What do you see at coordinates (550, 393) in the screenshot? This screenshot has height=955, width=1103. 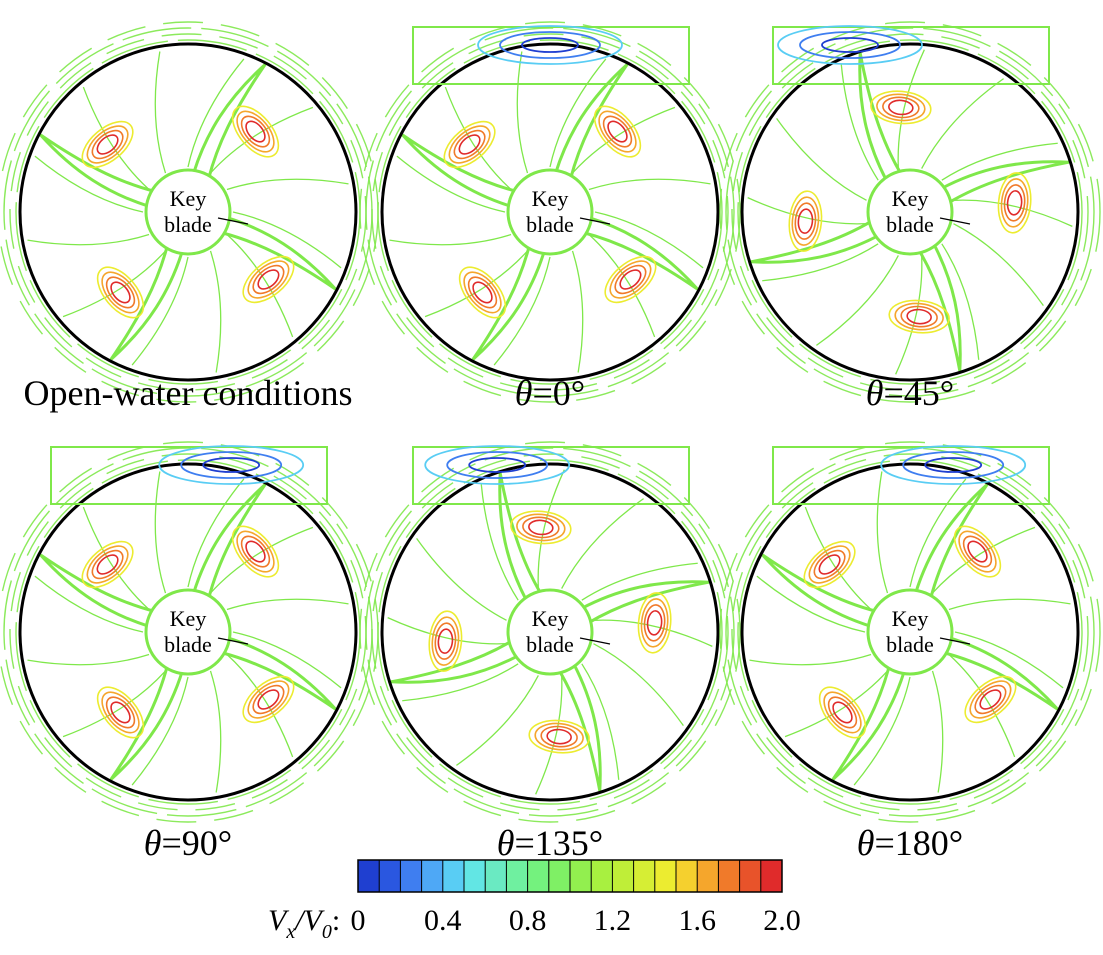 I see `panel-caption: θ=0°` at bounding box center [550, 393].